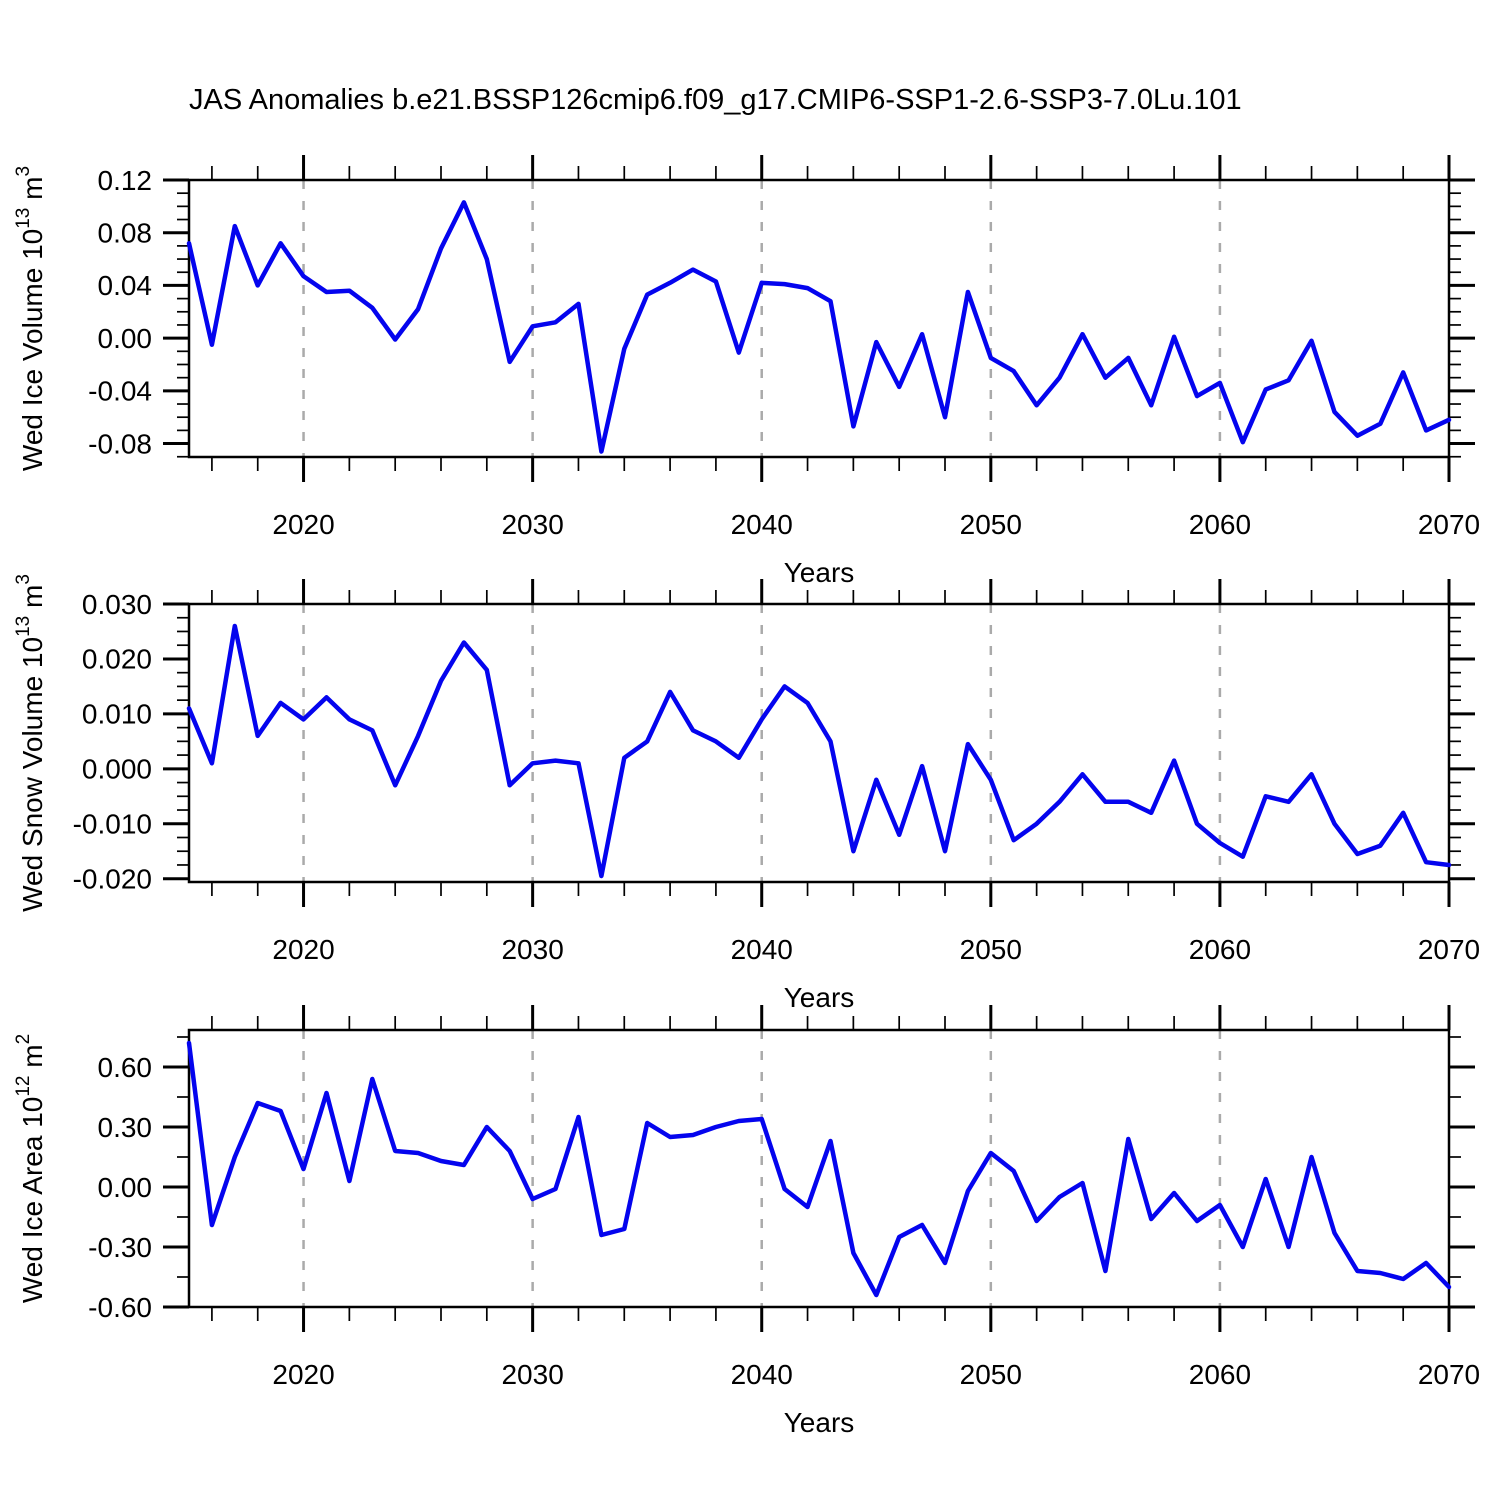  I want to click on y-tick-label: 0.010, so click(117, 714).